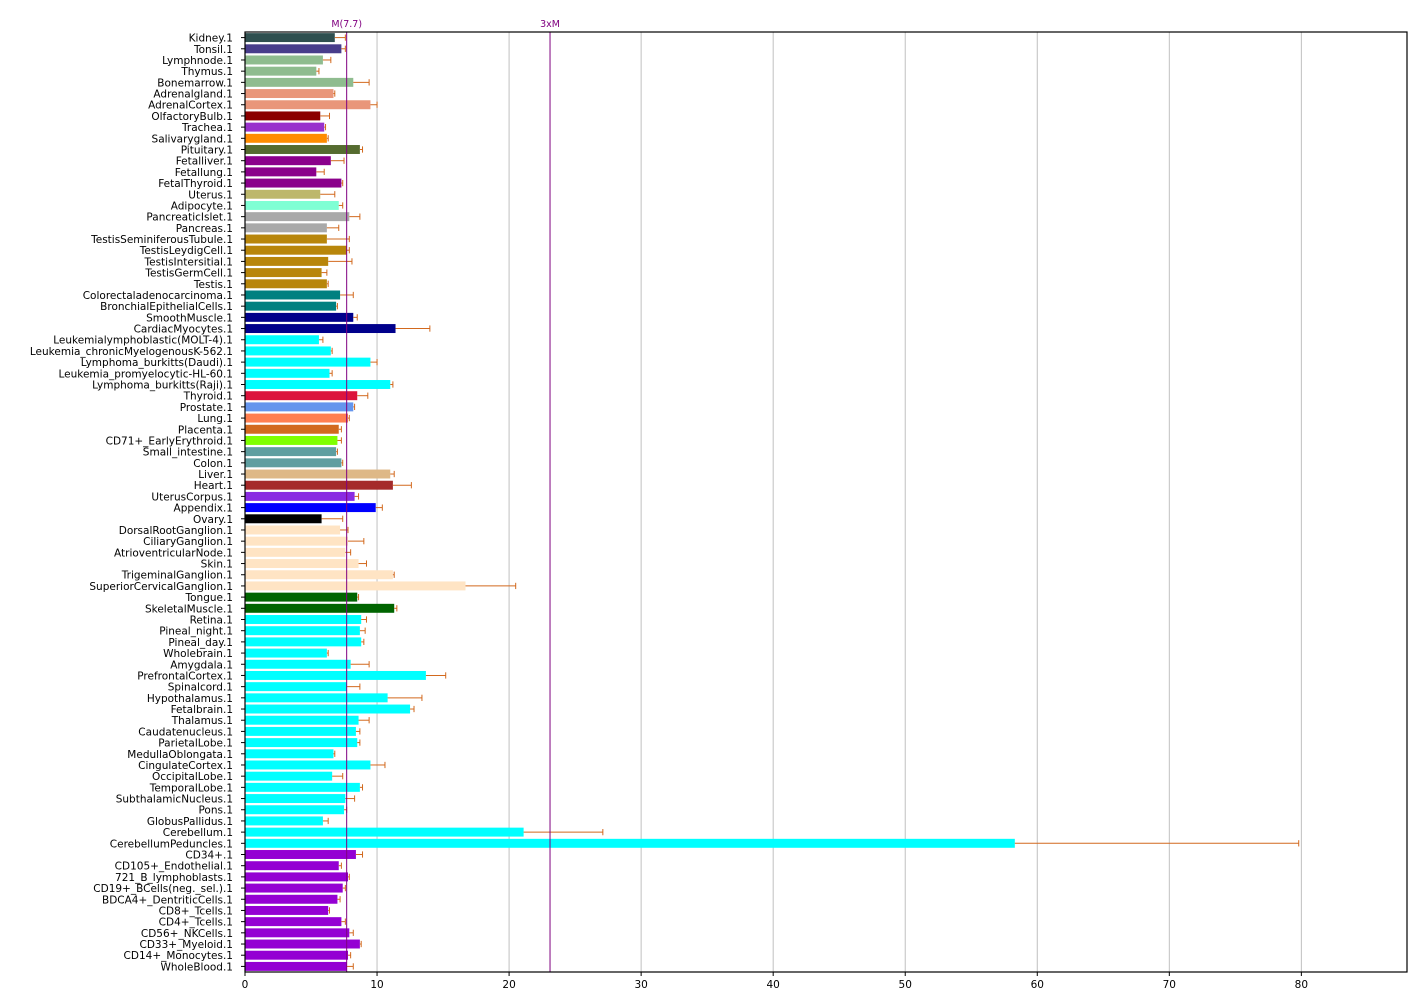 The height and width of the screenshot is (1008, 1426). Describe the element at coordinates (204, 162) in the screenshot. I see `category-label: Fetalliver.1` at that location.